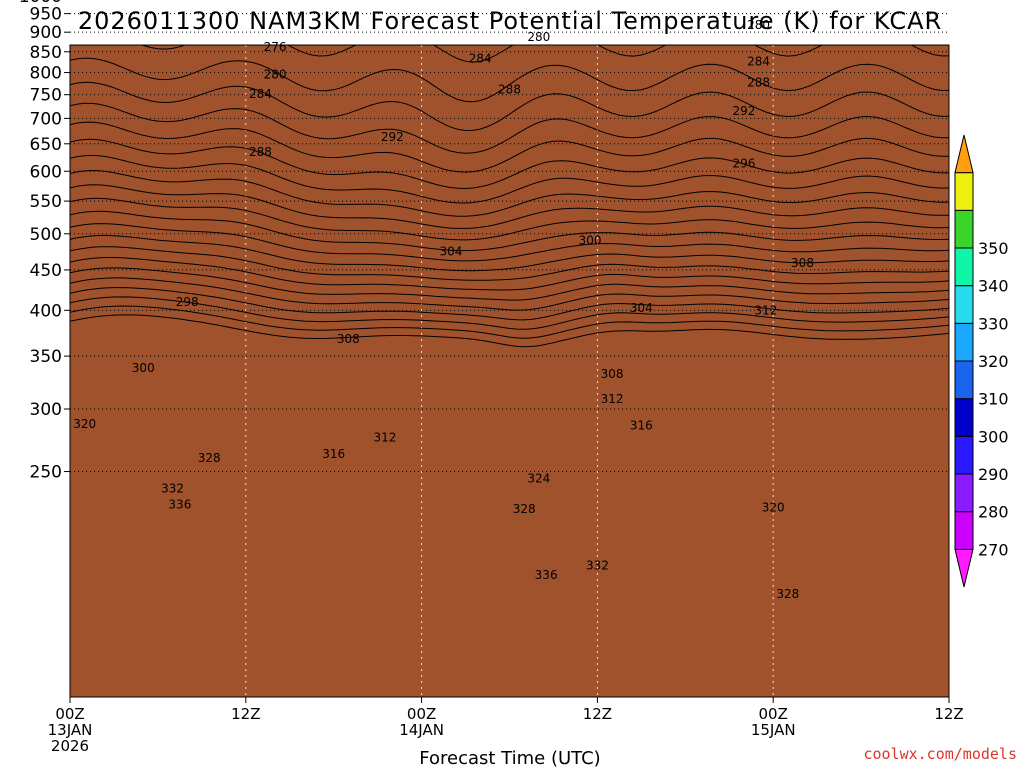 This screenshot has width=1024, height=768. I want to click on credit-text: coolwx.com/models, so click(940, 754).